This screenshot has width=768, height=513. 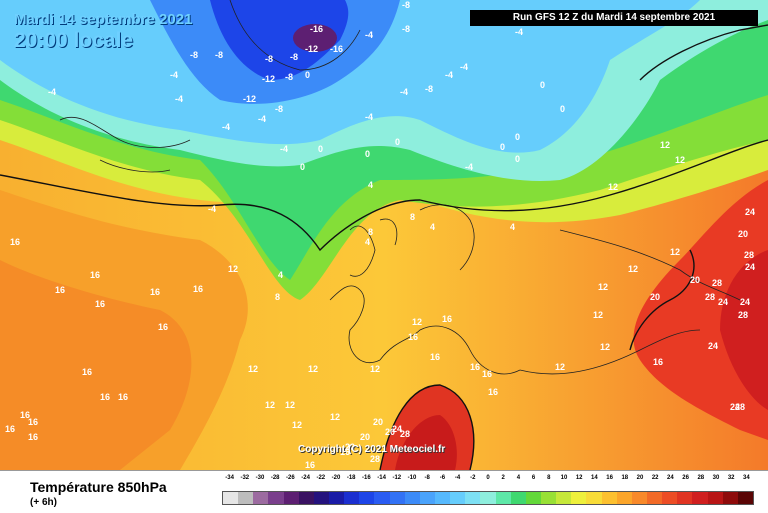 I want to click on scale-tick-label: 32, so click(x=731, y=478).